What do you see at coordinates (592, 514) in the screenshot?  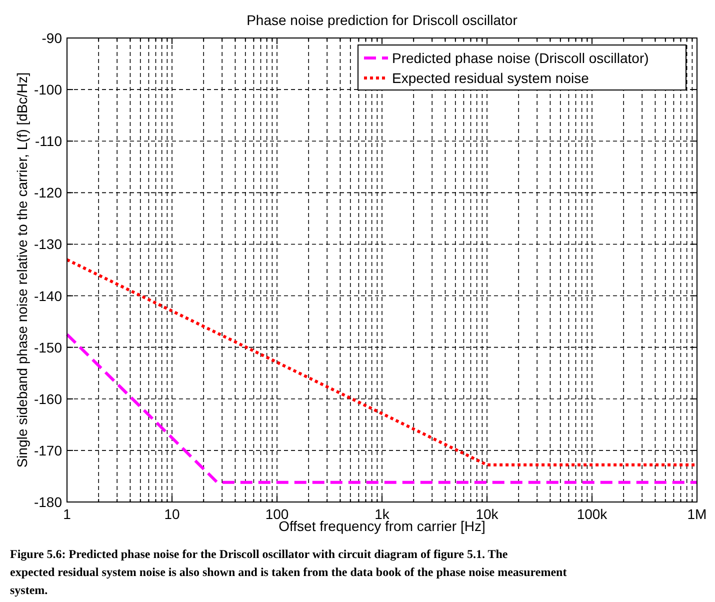 I see `x-tick-label: 100k` at bounding box center [592, 514].